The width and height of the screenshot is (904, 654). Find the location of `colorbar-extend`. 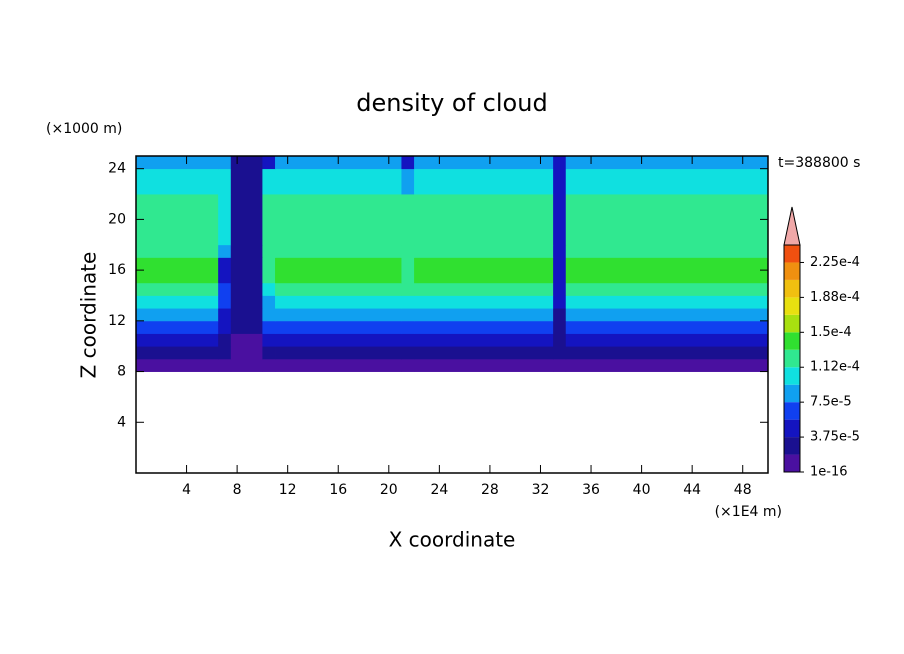

colorbar-extend is located at coordinates (792, 226).